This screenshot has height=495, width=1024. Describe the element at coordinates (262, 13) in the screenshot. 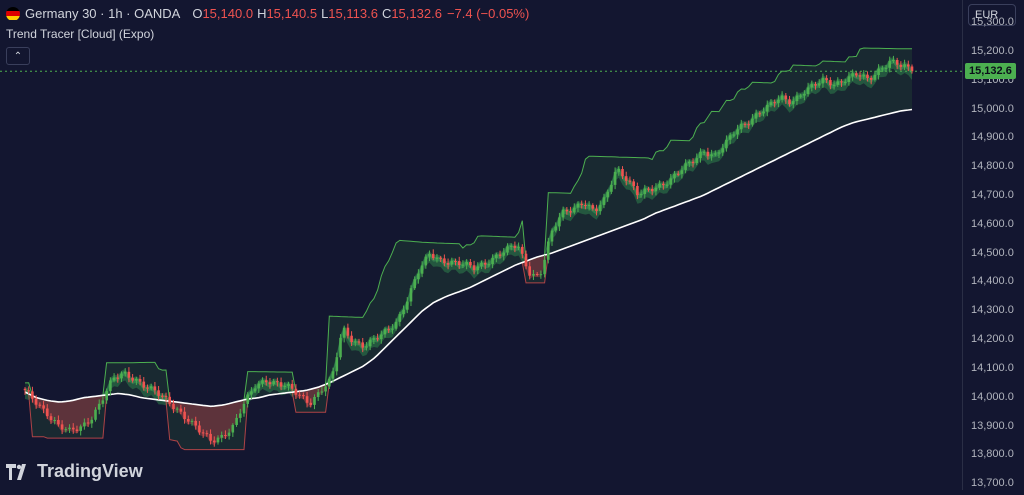

I see `high-label: H` at that location.